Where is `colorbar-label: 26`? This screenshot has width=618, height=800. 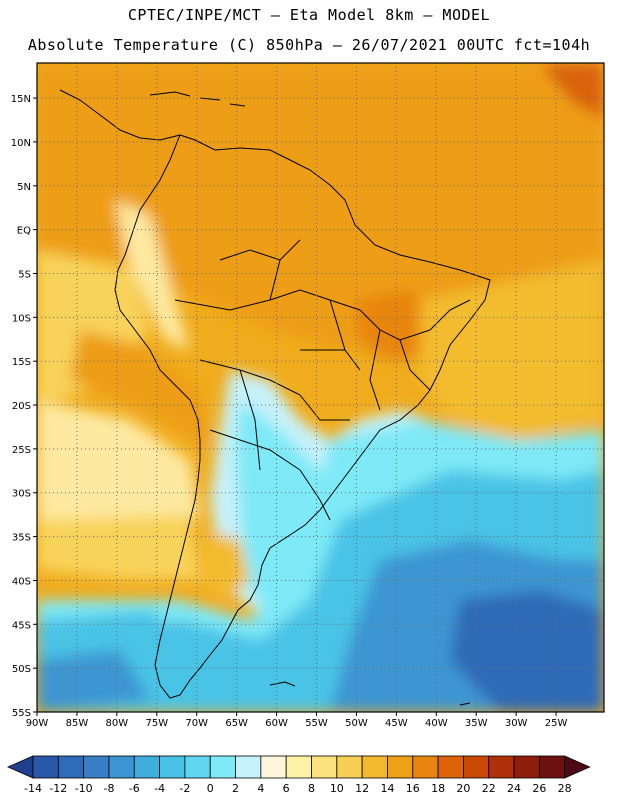
colorbar-label: 26 is located at coordinates (539, 788).